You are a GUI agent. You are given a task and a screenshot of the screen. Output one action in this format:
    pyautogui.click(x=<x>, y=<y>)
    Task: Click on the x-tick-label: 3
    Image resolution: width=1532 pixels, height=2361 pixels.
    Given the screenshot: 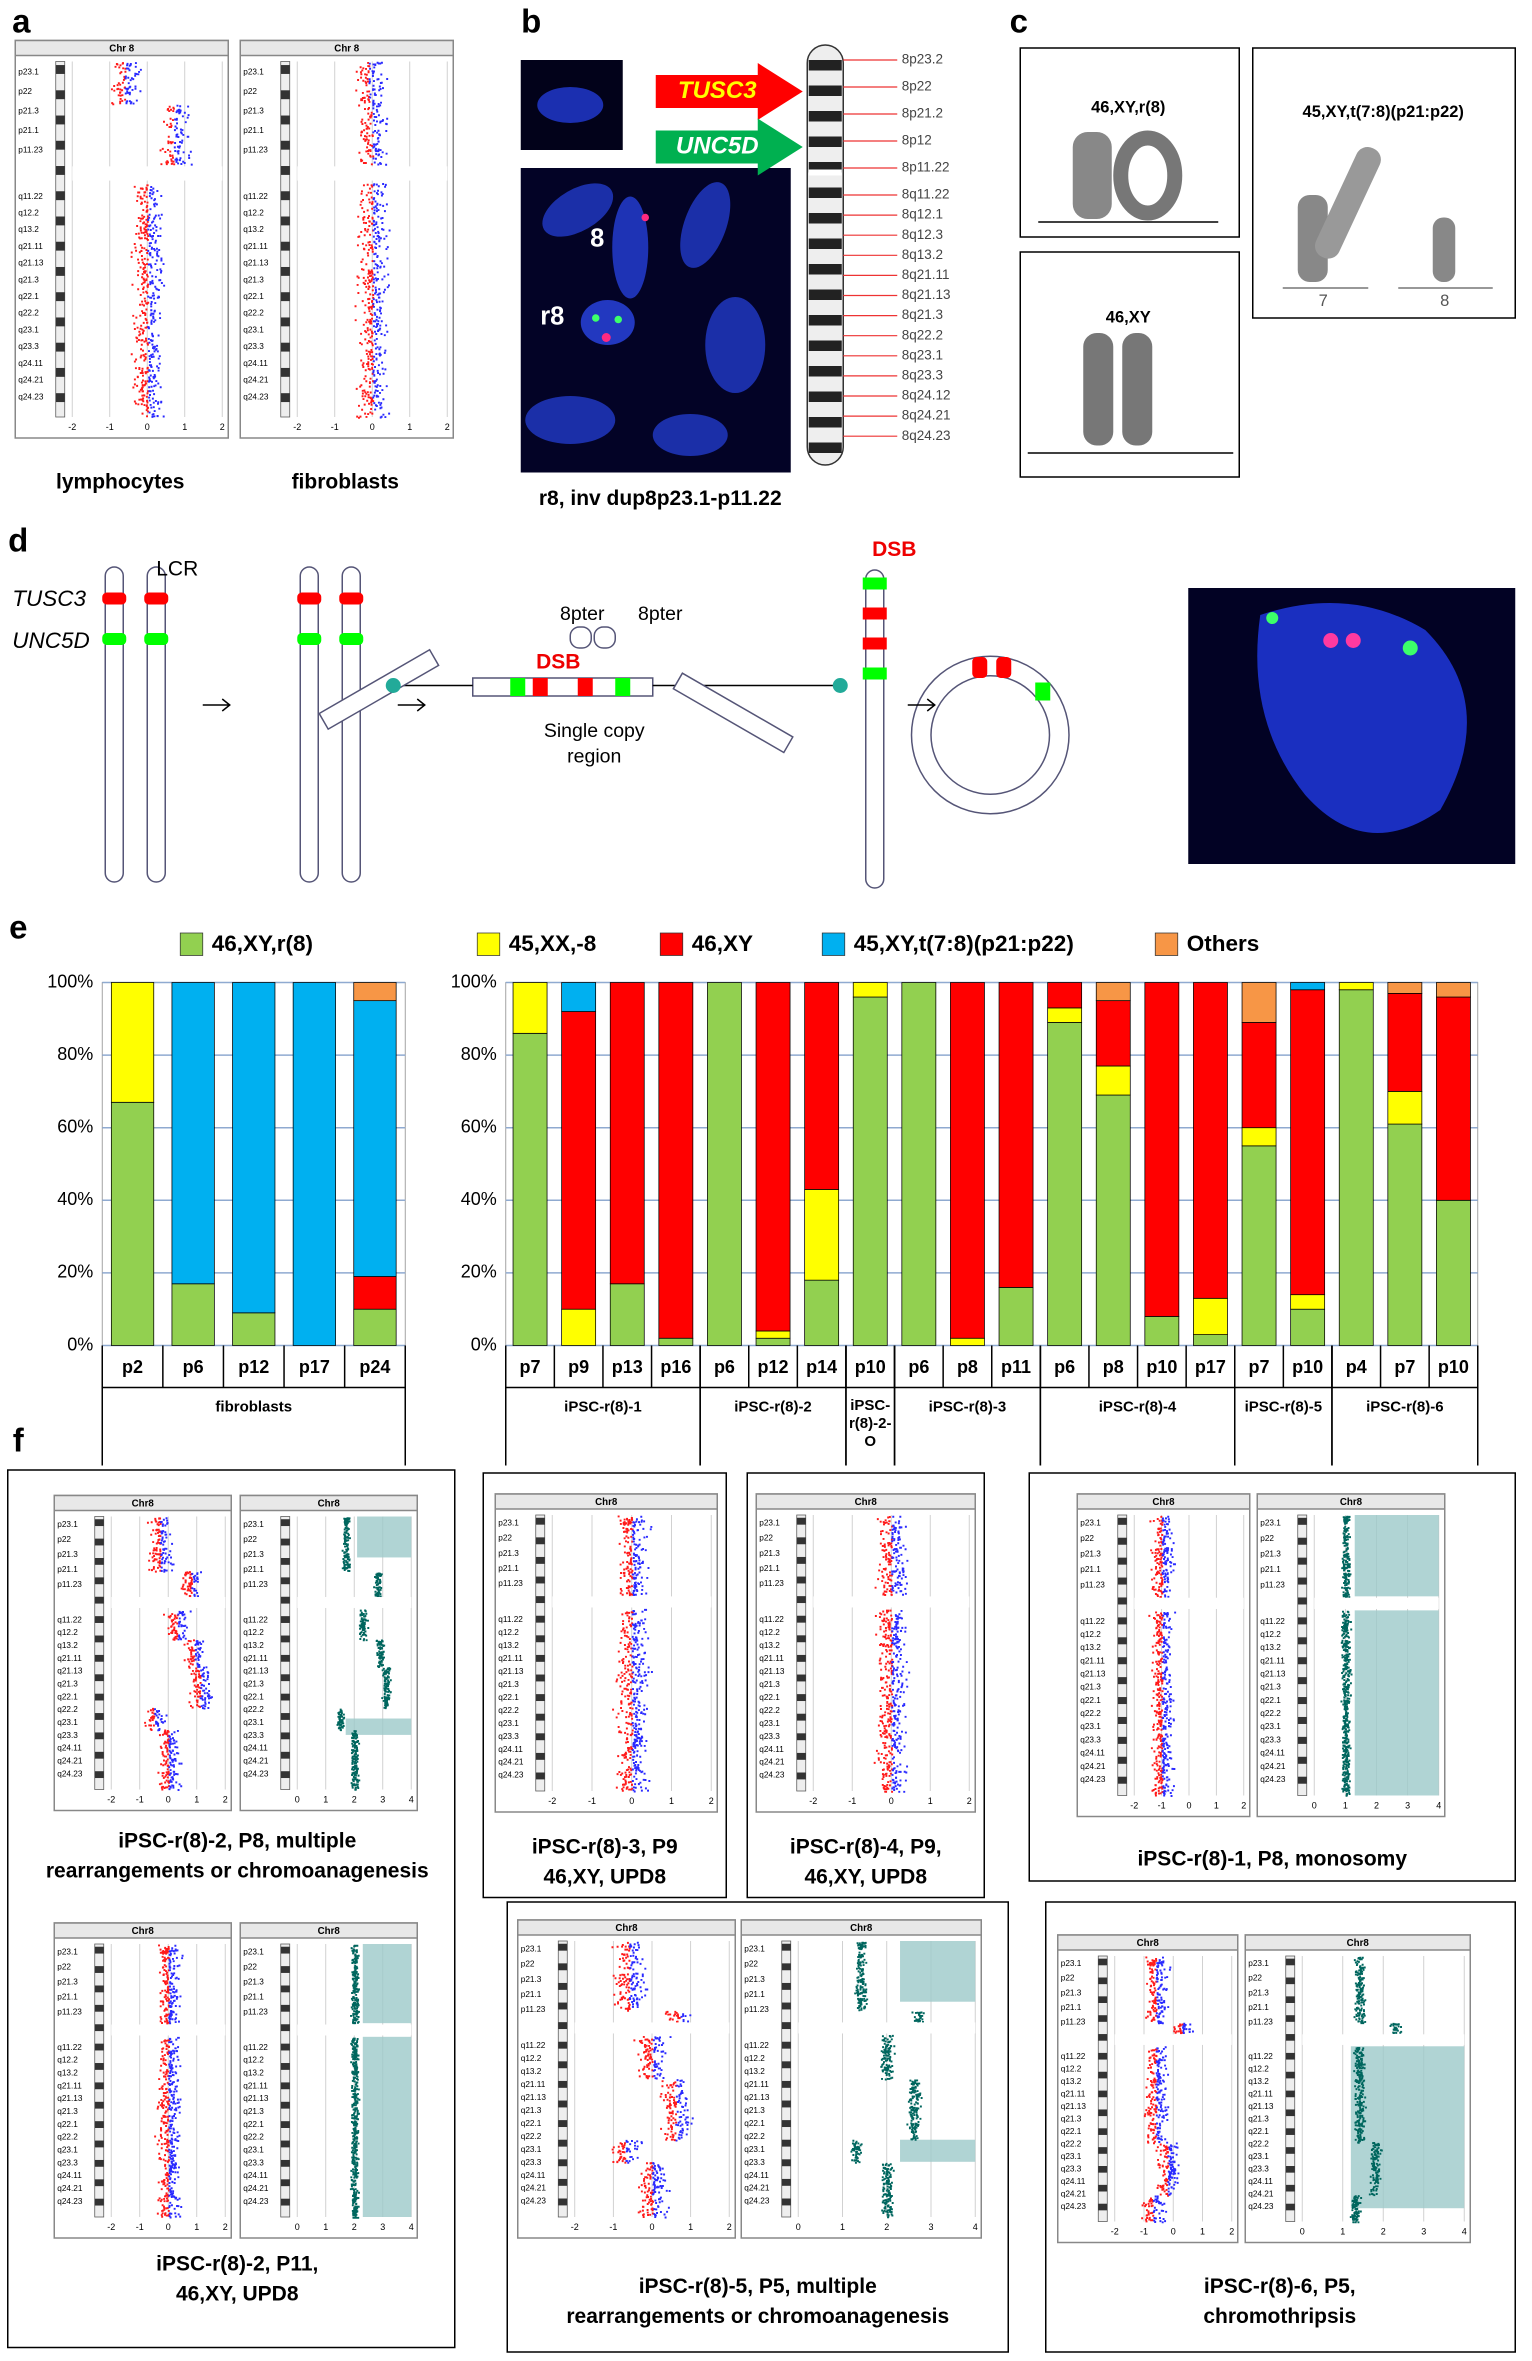 What is the action you would take?
    pyautogui.click(x=382, y=2227)
    